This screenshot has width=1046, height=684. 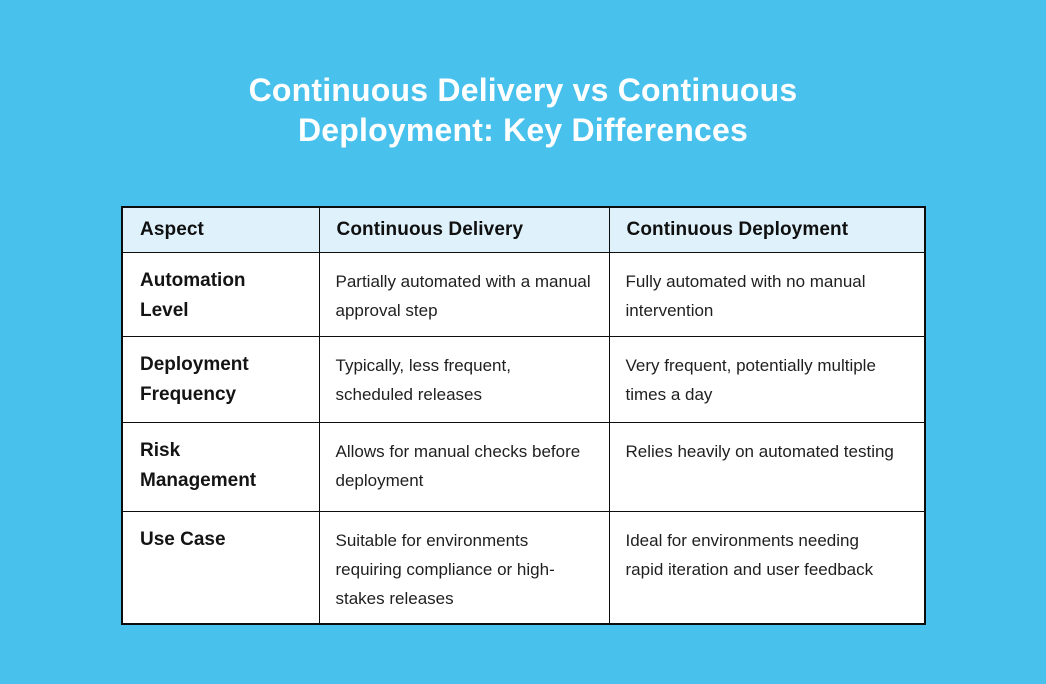 What do you see at coordinates (464, 229) in the screenshot?
I see `column-header-continuous-delivery: Continuous Delivery` at bounding box center [464, 229].